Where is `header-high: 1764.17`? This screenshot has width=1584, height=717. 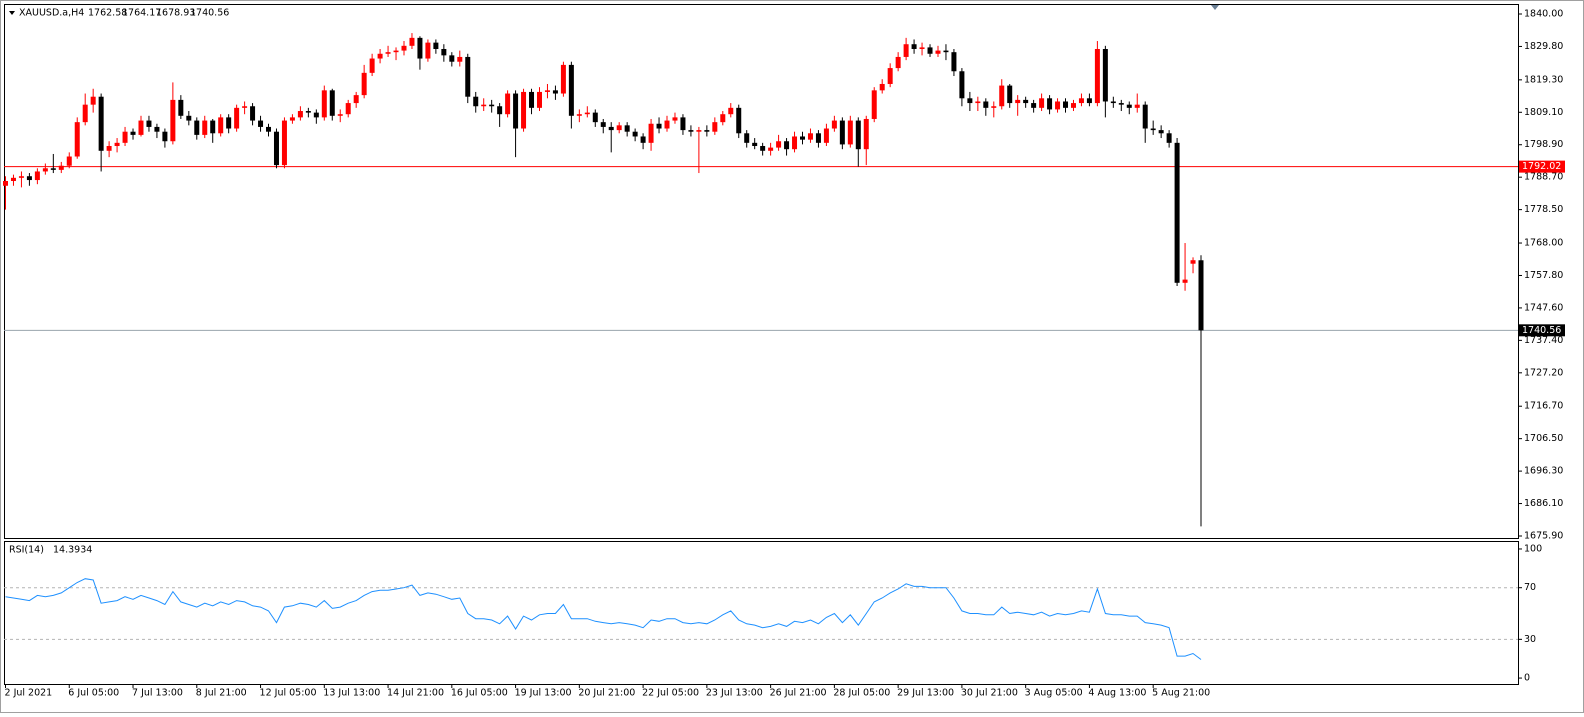 header-high: 1764.17 is located at coordinates (141, 13).